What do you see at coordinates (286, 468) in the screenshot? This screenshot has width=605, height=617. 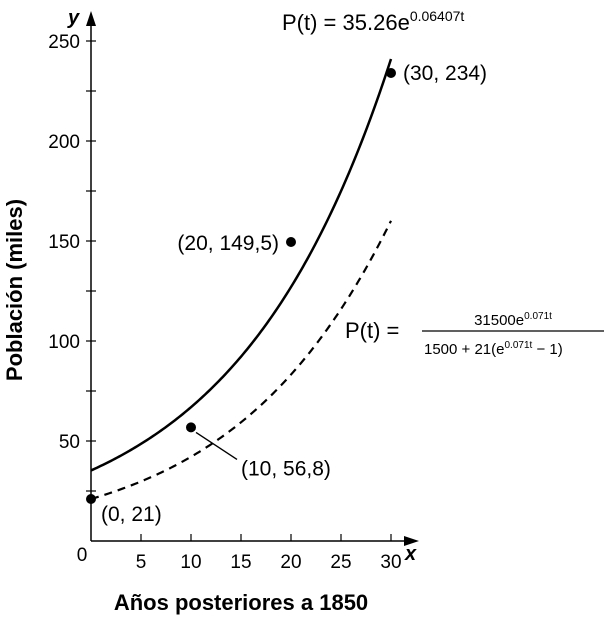 I see `point-label: (10, 56,8)` at bounding box center [286, 468].